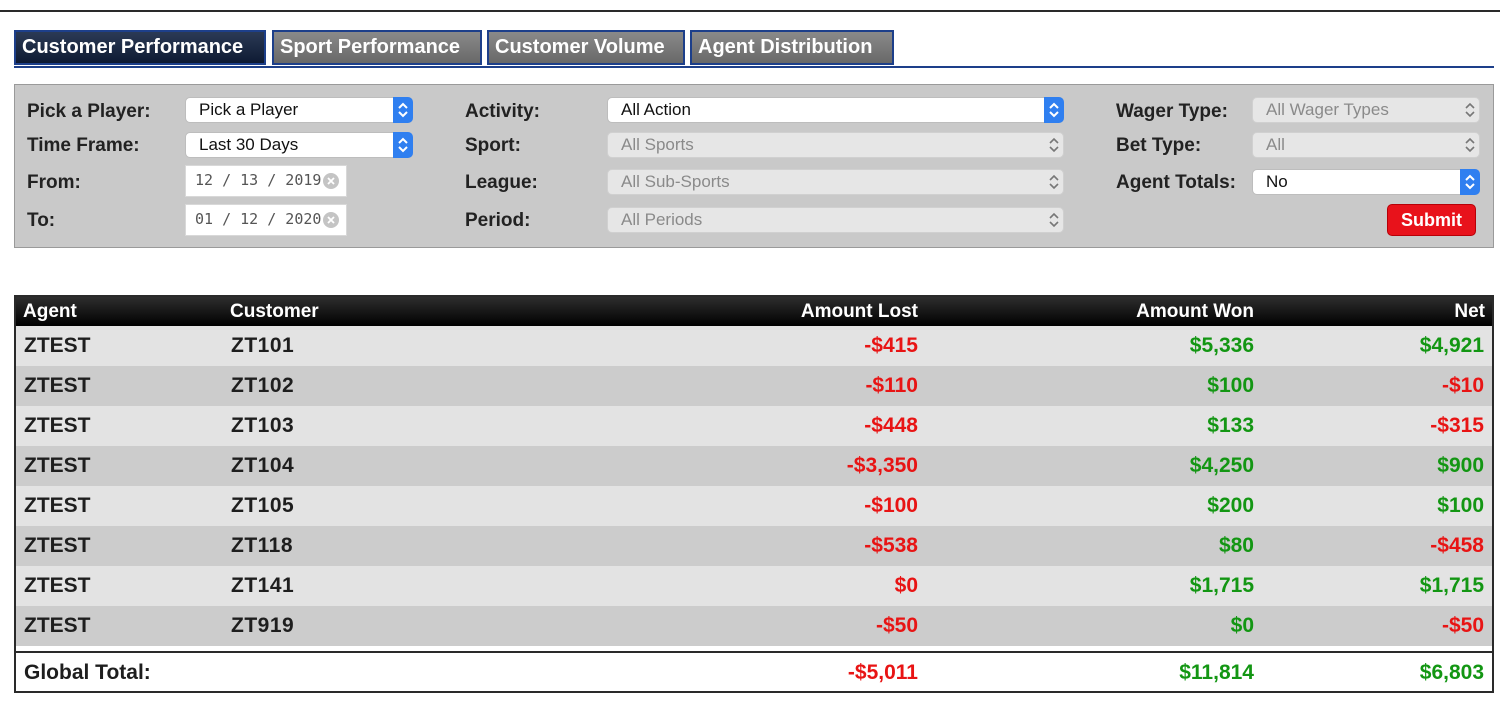 The height and width of the screenshot is (726, 1500). Describe the element at coordinates (1221, 345) in the screenshot. I see `amount-won-cell: $5,336` at that location.